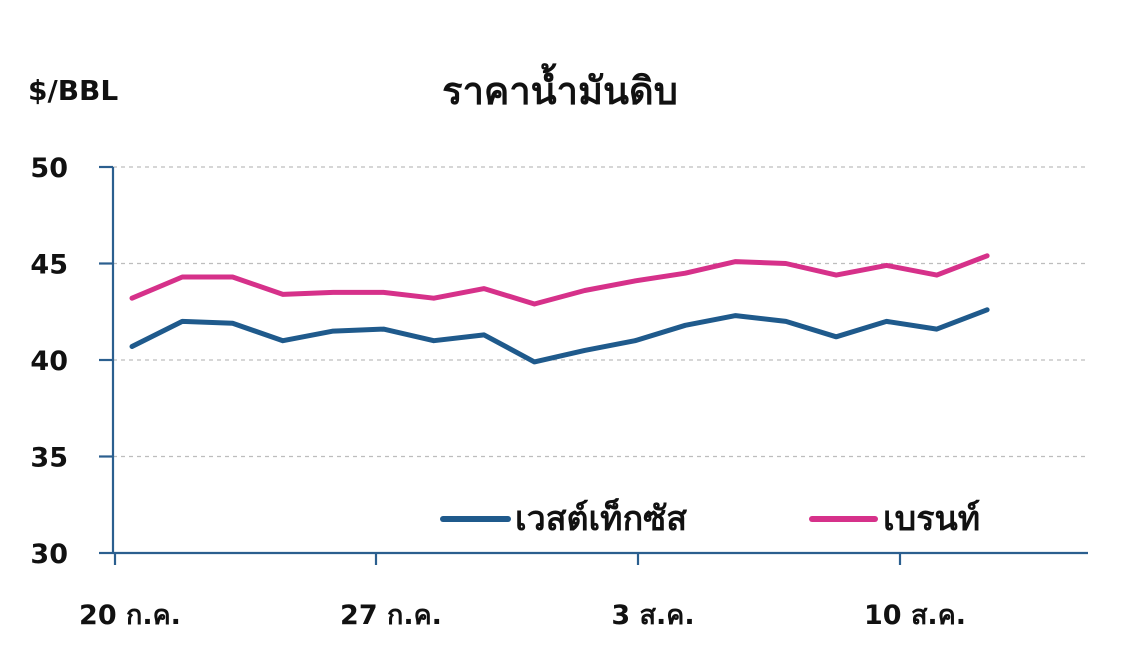 The image size is (1134, 649). I want to click on y-tick-label: 40, so click(49, 361).